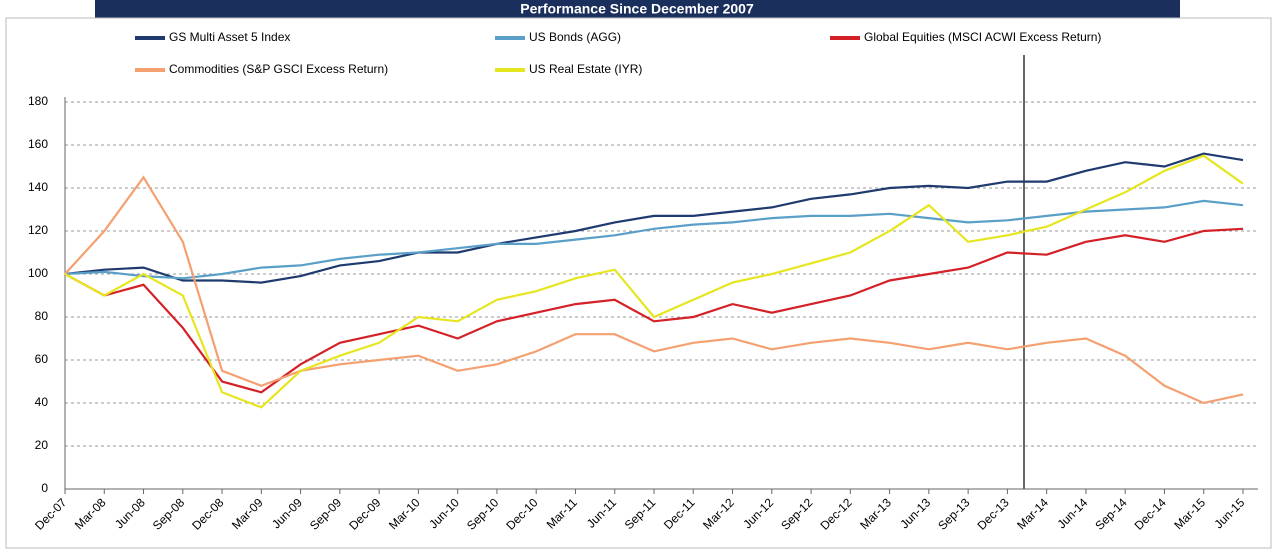 This screenshot has width=1277, height=555. Describe the element at coordinates (585, 69) in the screenshot. I see `legend-label: US Real Estate (IYR)` at that location.